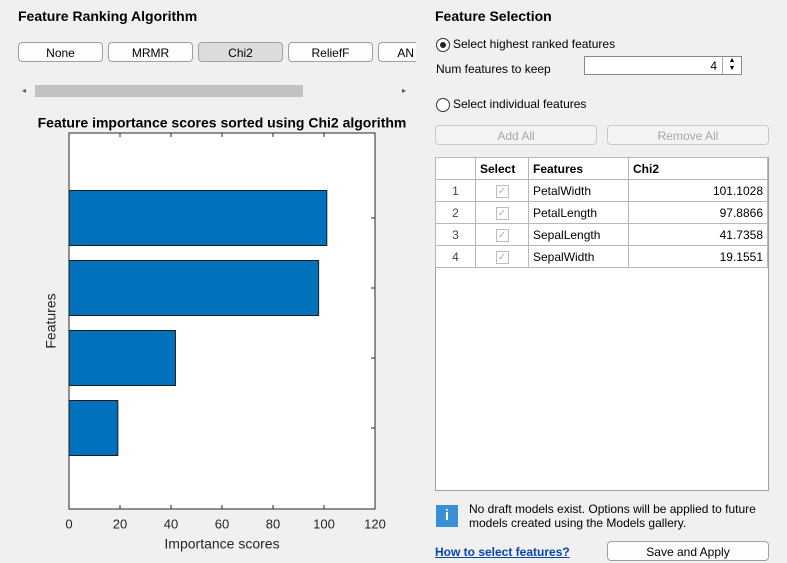  I want to click on feature-name: SepalWidth, so click(578, 256).